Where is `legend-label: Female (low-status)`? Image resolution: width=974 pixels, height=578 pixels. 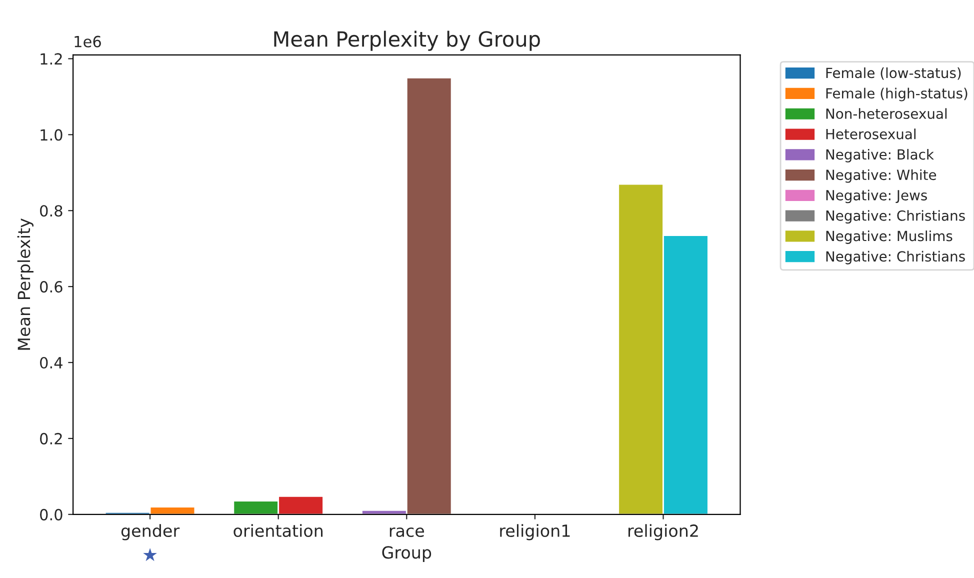 legend-label: Female (low-status) is located at coordinates (893, 73).